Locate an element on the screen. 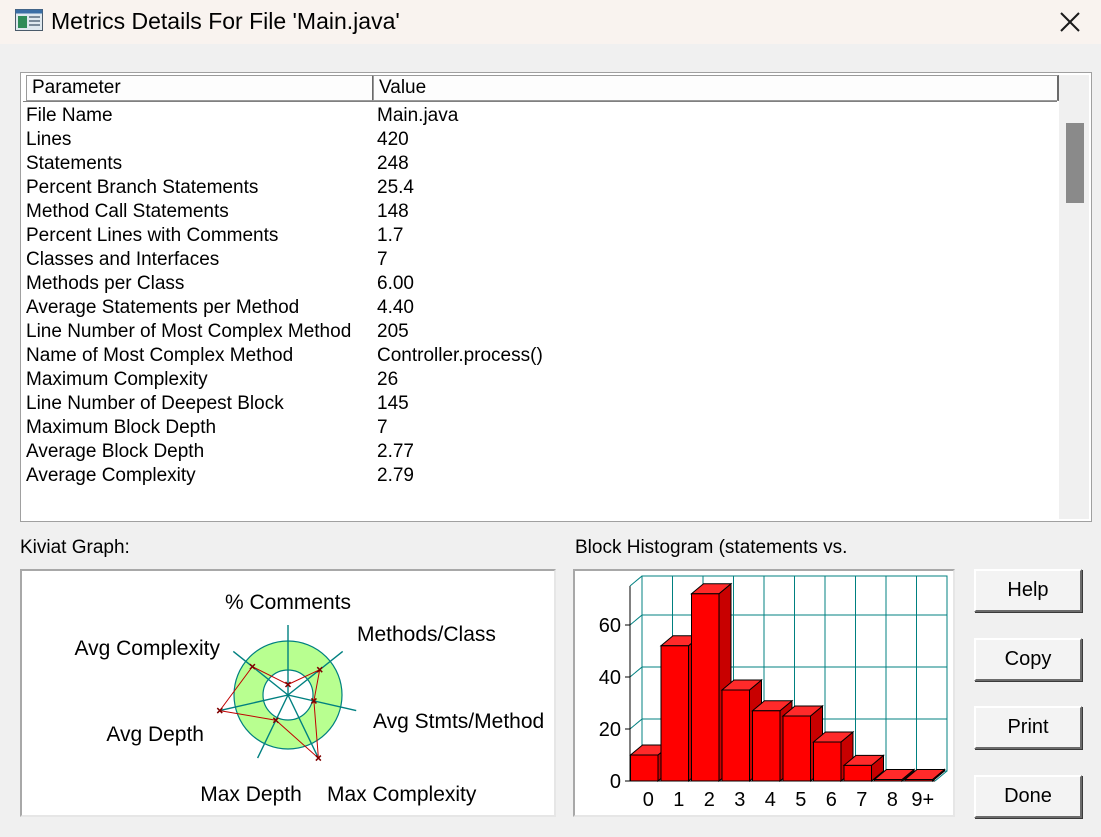  close-button is located at coordinates (1070, 22).